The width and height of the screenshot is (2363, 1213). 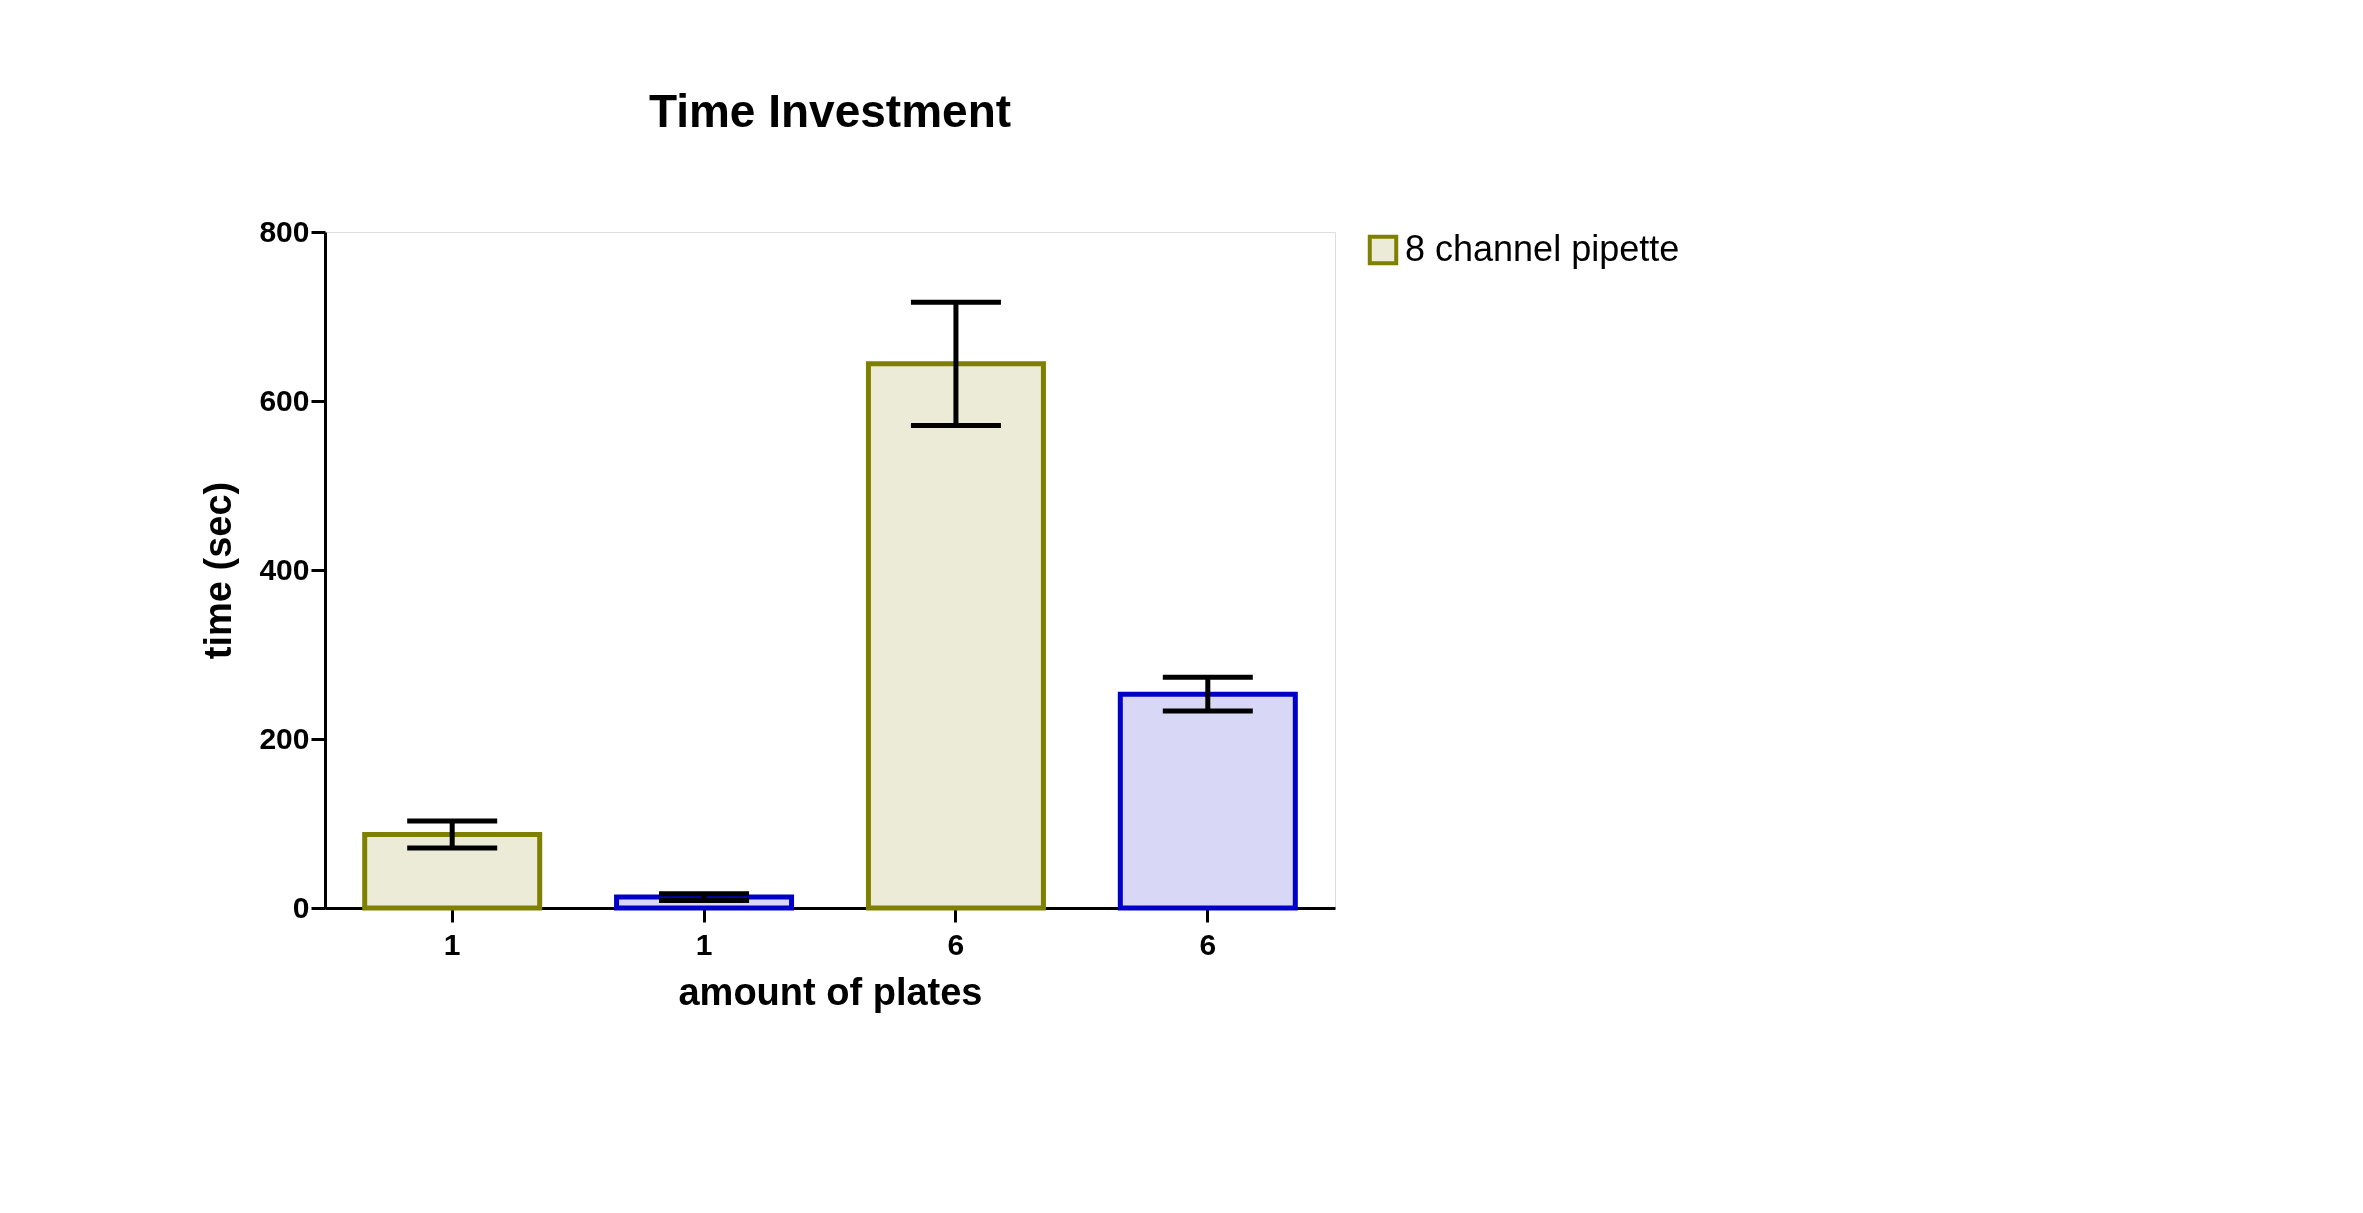 I want to click on y-tick-label: 0, so click(x=301, y=907).